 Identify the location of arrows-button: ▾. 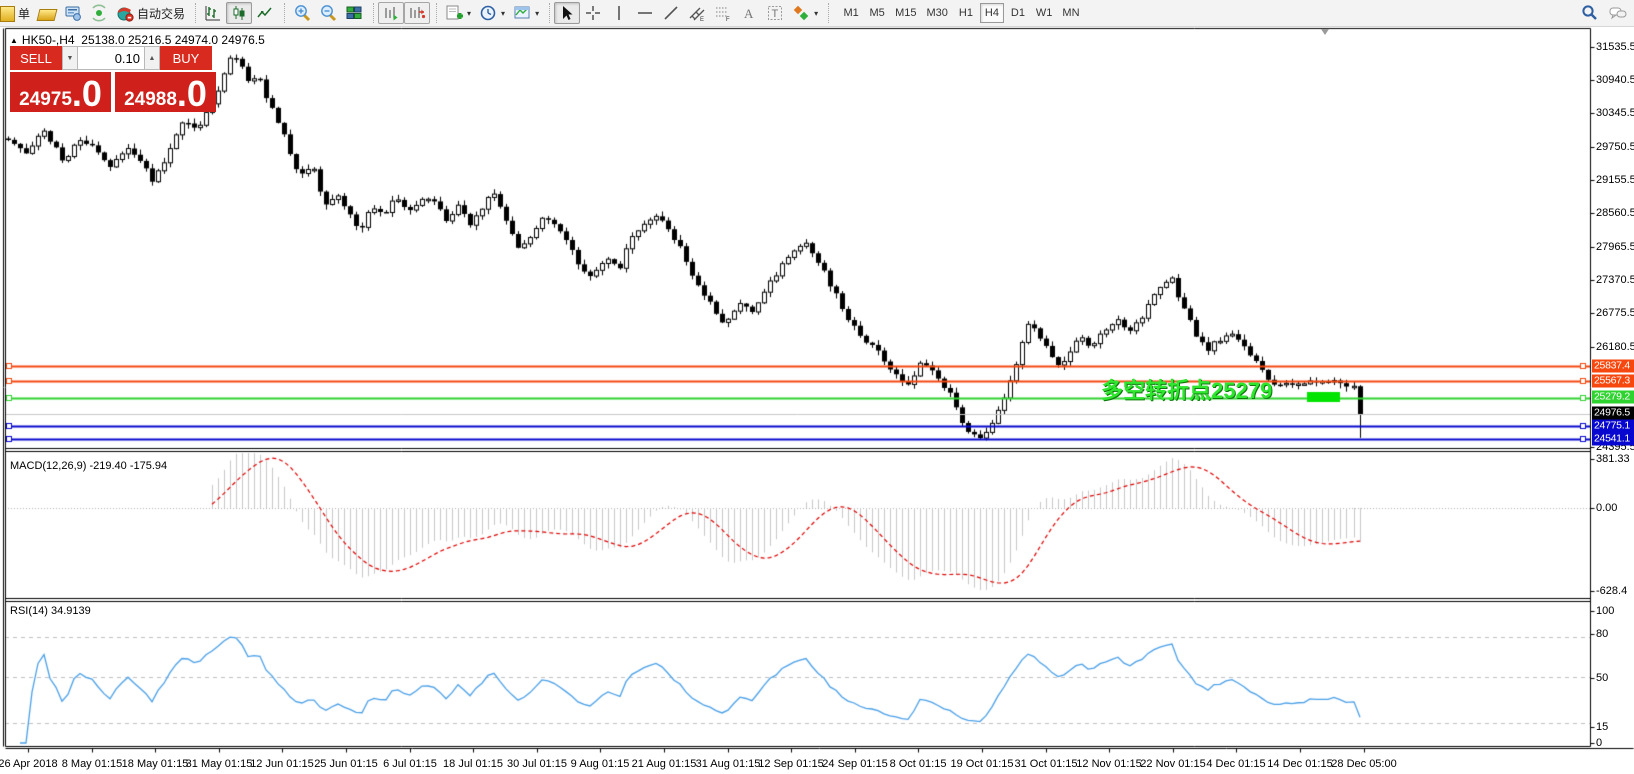
(805, 13).